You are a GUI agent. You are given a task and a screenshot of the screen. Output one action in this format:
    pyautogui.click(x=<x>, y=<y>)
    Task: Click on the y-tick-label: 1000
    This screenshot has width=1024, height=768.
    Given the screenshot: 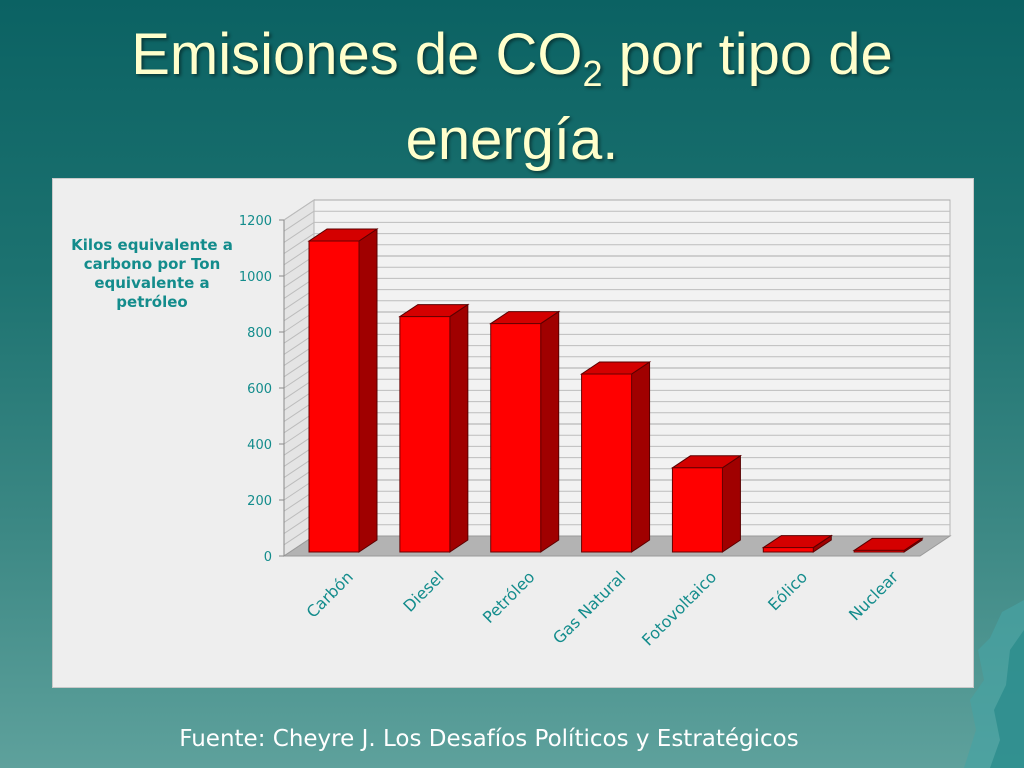 What is the action you would take?
    pyautogui.click(x=255, y=277)
    